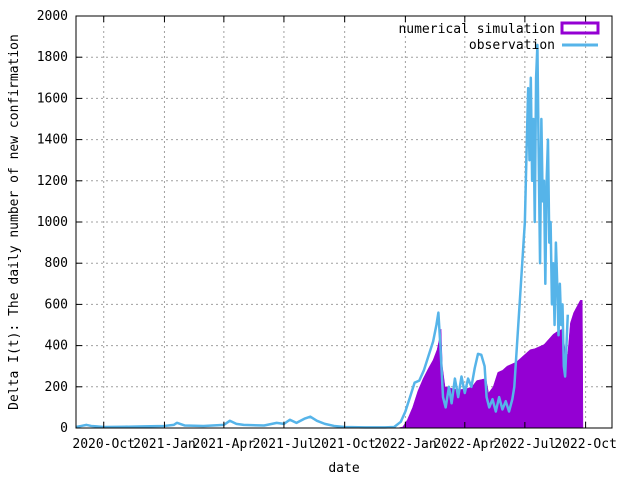 The image size is (640, 480). What do you see at coordinates (52, 140) in the screenshot?
I see `y-tick-label: 1400` at bounding box center [52, 140].